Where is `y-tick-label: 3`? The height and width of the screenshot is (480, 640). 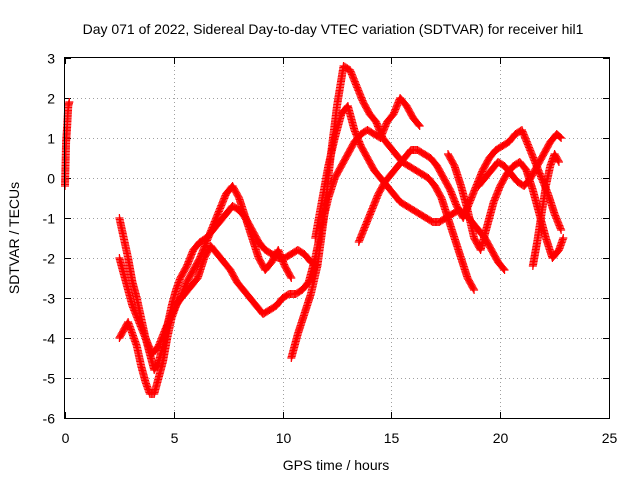
y-tick-label: 3 is located at coordinates (51, 59).